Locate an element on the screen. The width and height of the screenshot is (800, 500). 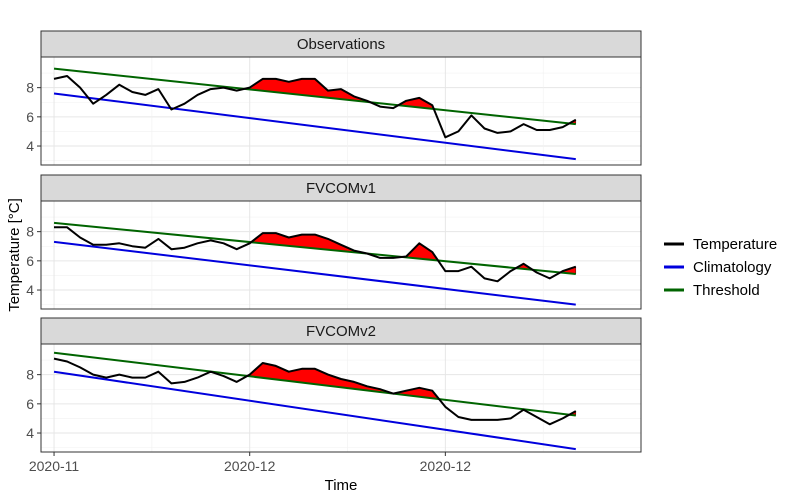
legend: Temperature Climatology Threshold is located at coordinates (720, 267).